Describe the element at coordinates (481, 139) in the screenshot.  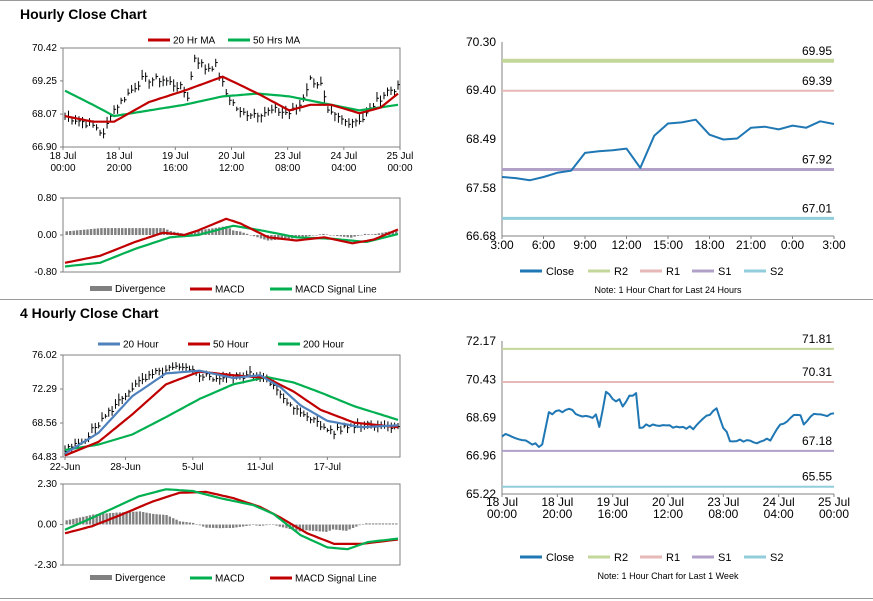
I see `hourly-pivot-ytick-label: 68.49` at that location.